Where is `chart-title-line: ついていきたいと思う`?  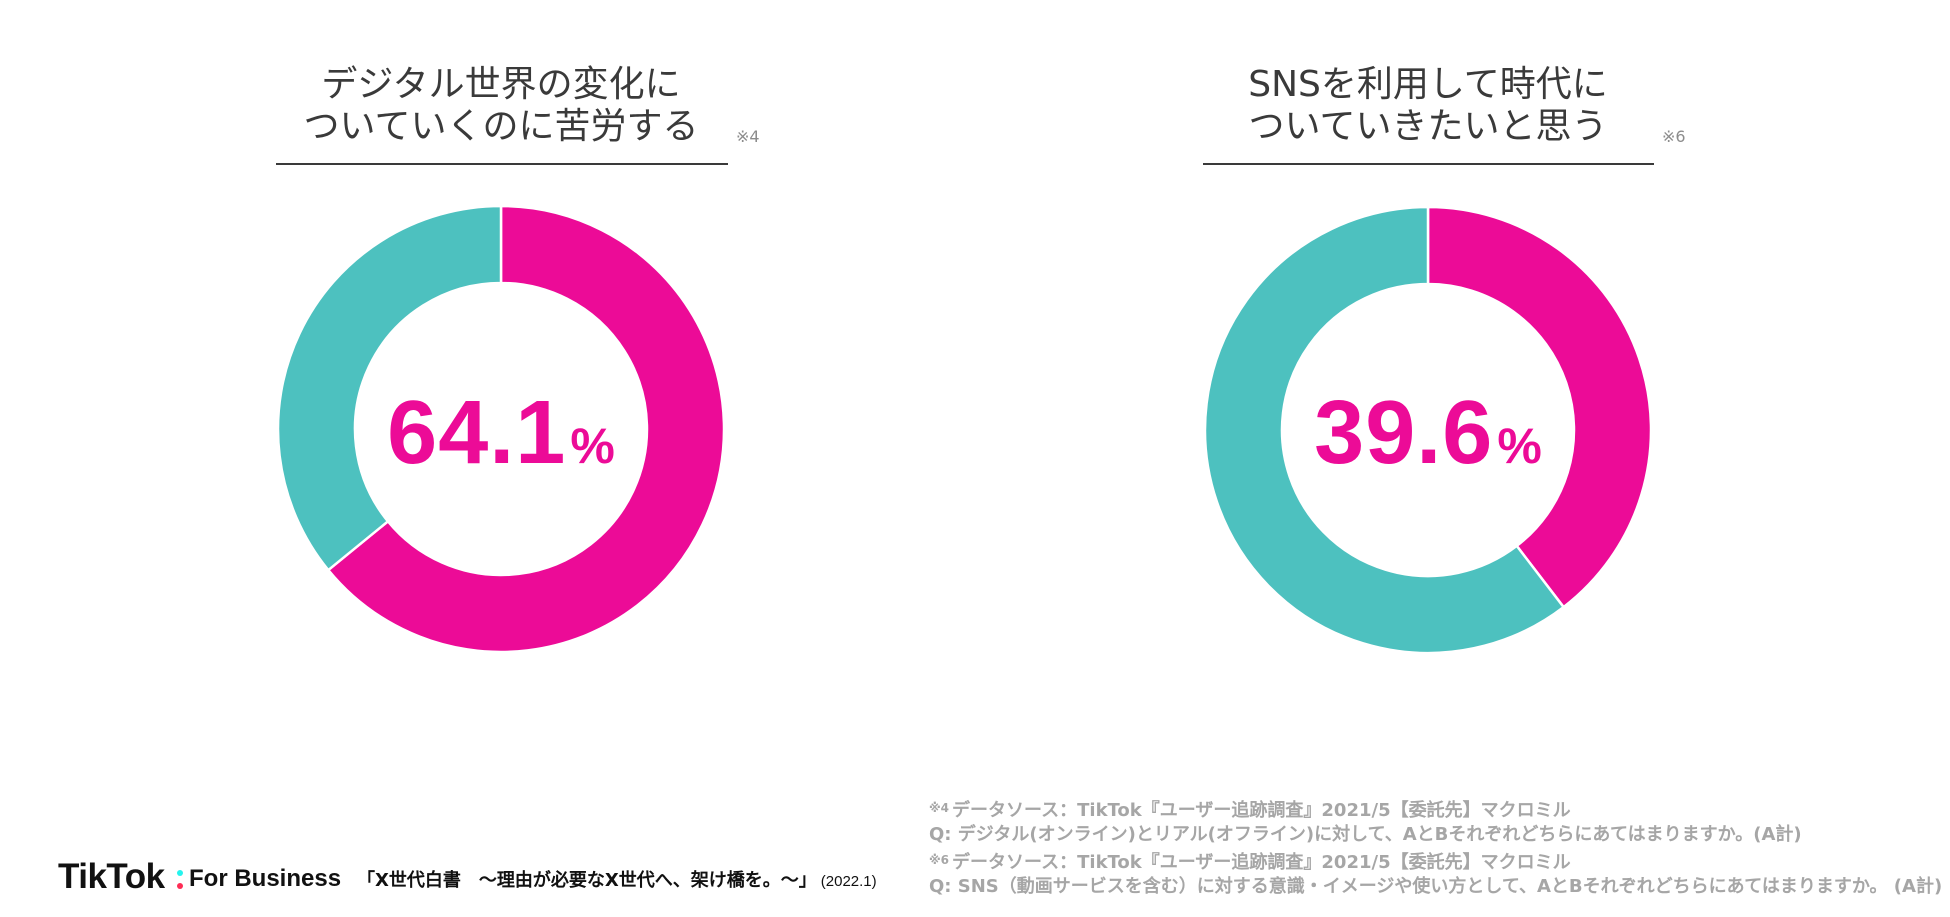 chart-title-line: ついていきたいと思う is located at coordinates (1428, 126).